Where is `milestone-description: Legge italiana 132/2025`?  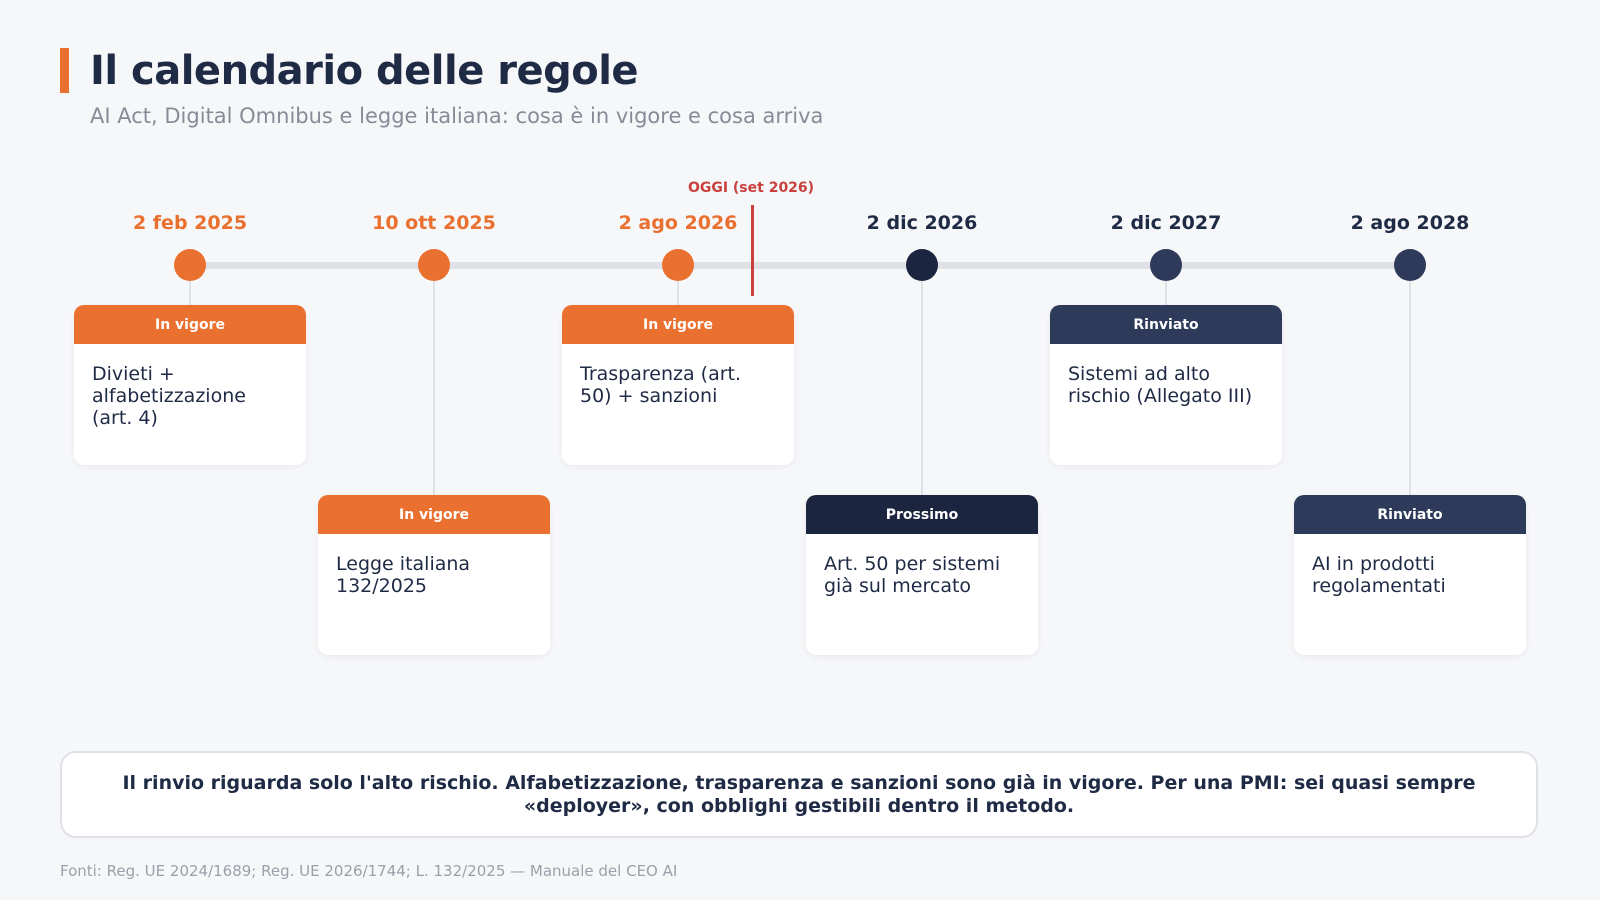 milestone-description: Legge italiana 132/2025 is located at coordinates (403, 575).